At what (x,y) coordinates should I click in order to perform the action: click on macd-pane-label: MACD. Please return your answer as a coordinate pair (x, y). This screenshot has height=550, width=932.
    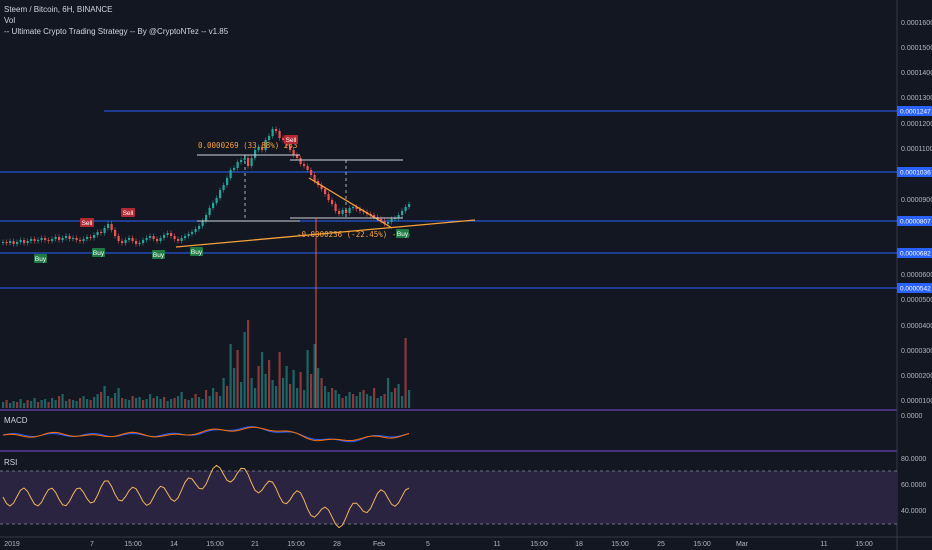
    Looking at the image, I should click on (16, 420).